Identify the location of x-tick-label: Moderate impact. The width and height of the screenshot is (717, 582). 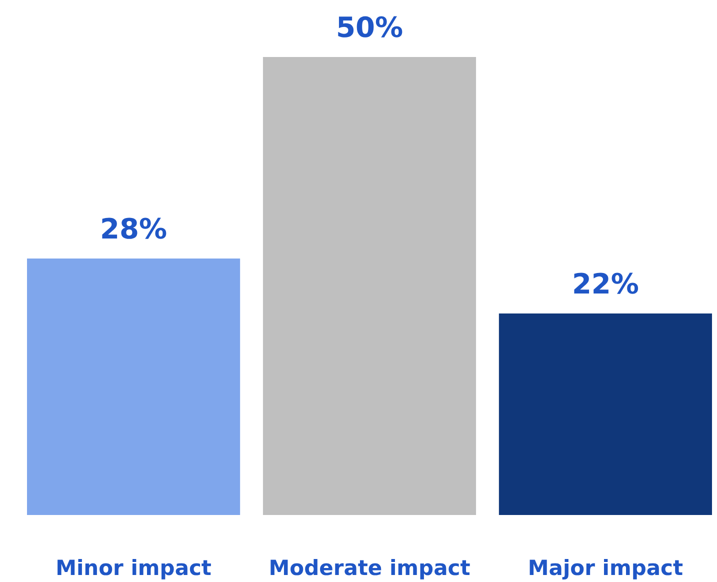
(369, 568).